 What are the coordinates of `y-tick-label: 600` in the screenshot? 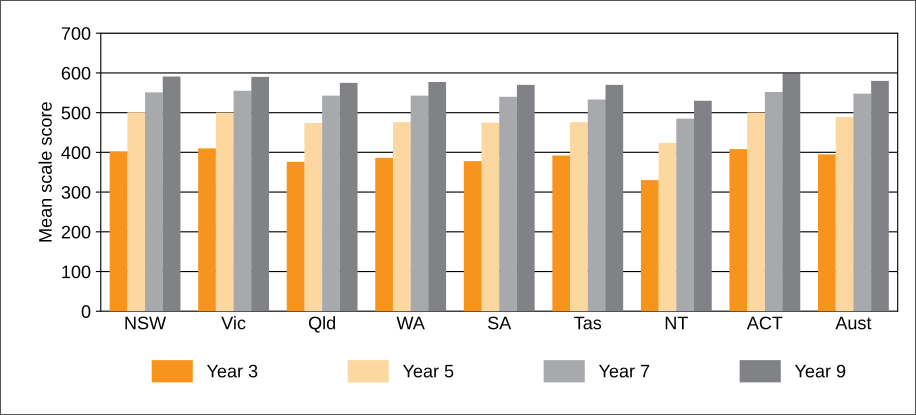 It's located at (76, 73).